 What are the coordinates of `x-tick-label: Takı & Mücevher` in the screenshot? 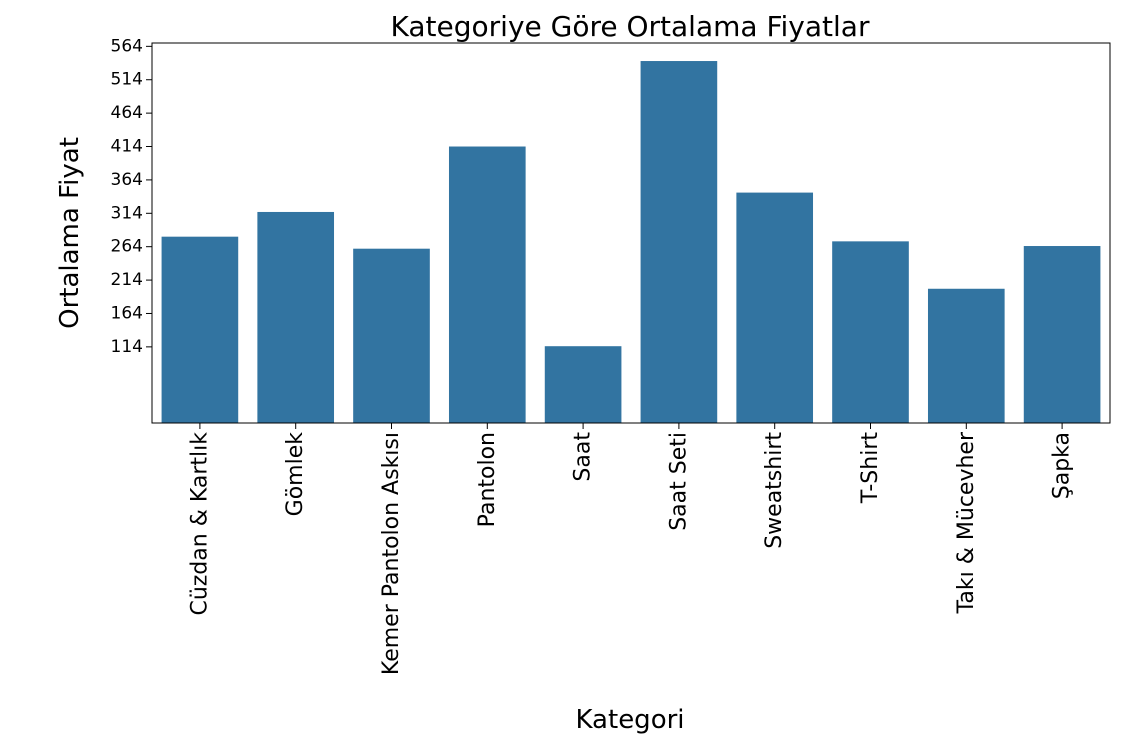 It's located at (966, 522).